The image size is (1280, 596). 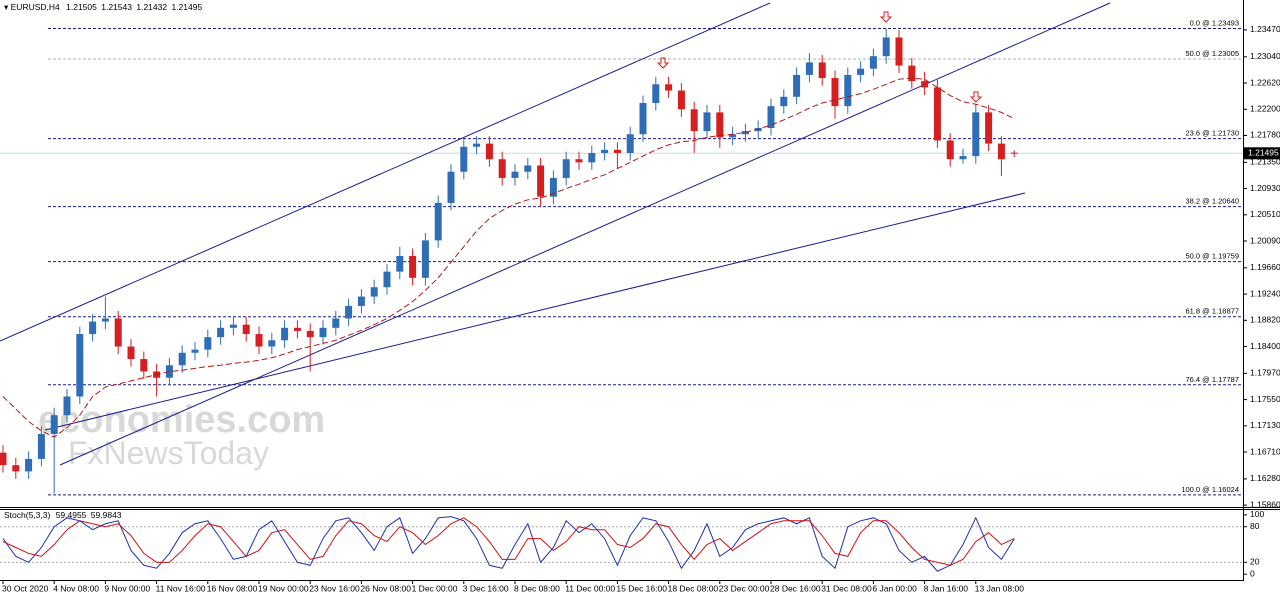 What do you see at coordinates (1265, 109) in the screenshot?
I see `y-tick-label: 1.22200` at bounding box center [1265, 109].